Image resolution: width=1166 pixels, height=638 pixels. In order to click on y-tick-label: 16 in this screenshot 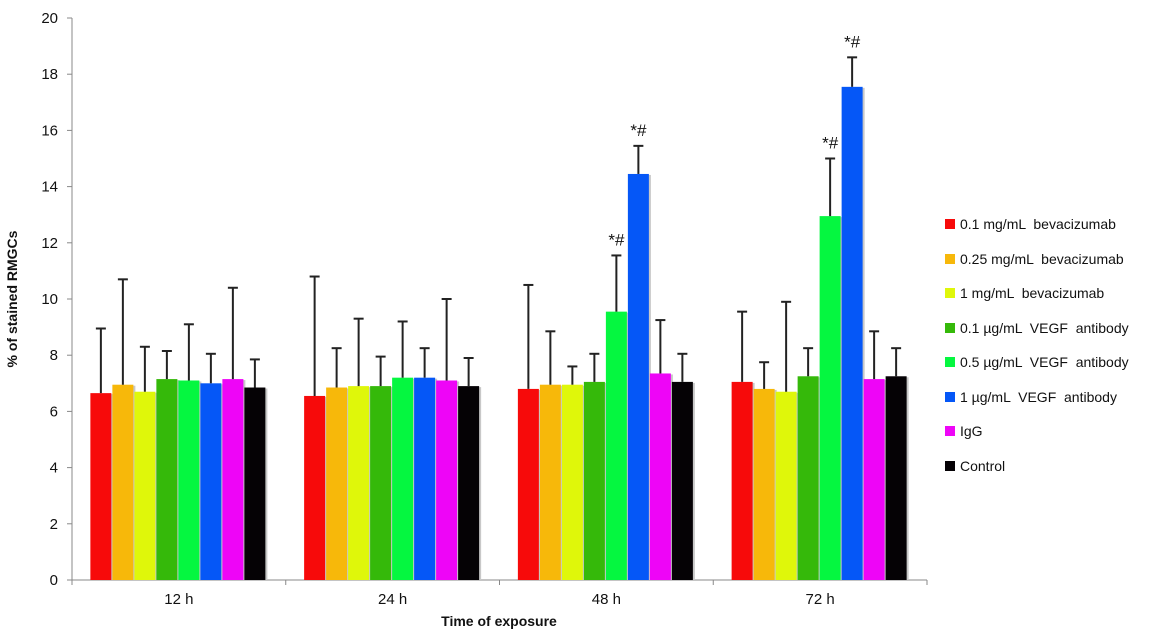, I will do `click(49, 130)`.